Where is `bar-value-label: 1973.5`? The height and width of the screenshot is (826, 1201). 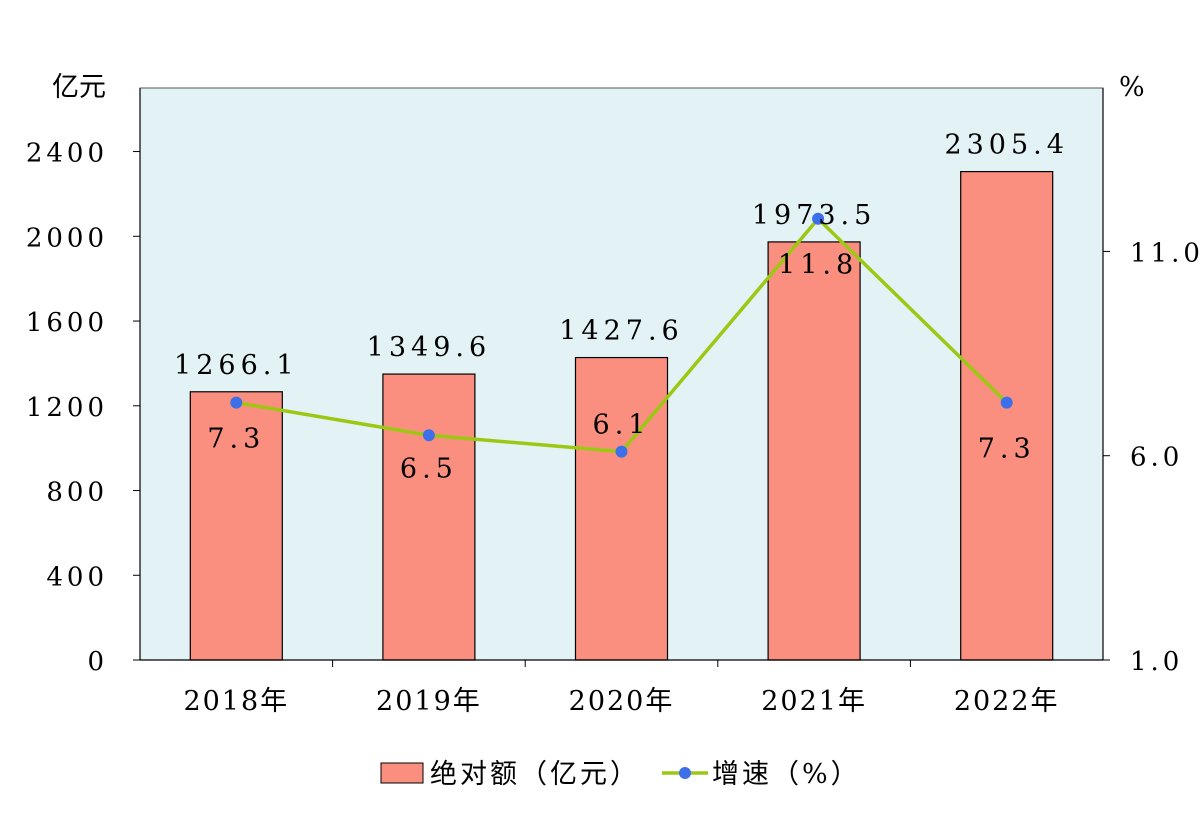 bar-value-label: 1973.5 is located at coordinates (814, 215).